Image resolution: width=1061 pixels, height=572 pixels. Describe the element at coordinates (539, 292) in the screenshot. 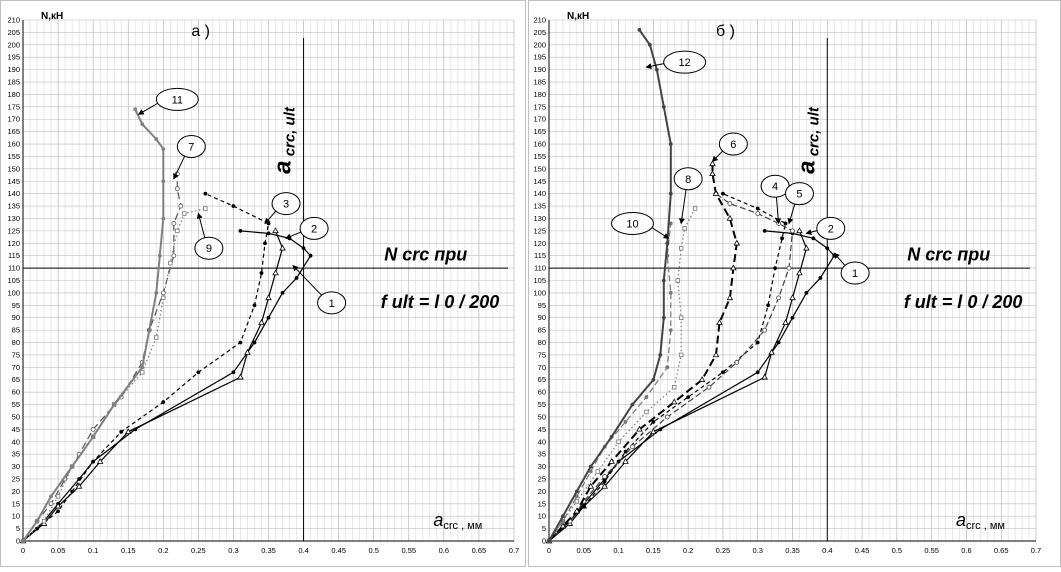

I see `y-tick-label: 100` at that location.